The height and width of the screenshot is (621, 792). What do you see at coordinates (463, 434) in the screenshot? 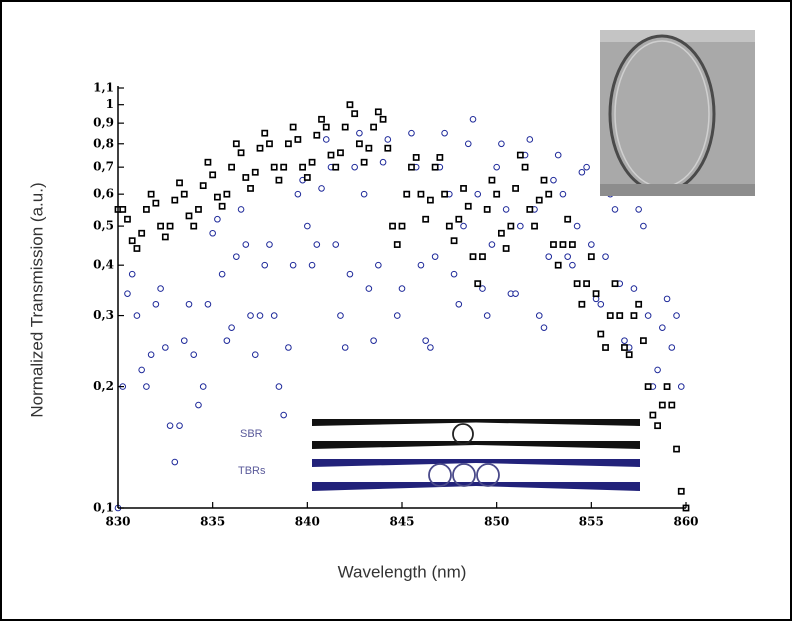
I see `sbr-ring` at bounding box center [463, 434].